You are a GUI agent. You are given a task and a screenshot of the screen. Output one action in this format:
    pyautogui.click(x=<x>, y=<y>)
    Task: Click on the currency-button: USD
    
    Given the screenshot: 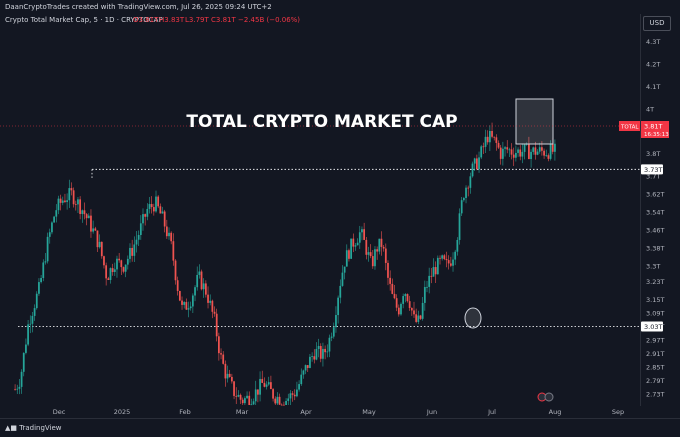 What is the action you would take?
    pyautogui.click(x=657, y=23)
    